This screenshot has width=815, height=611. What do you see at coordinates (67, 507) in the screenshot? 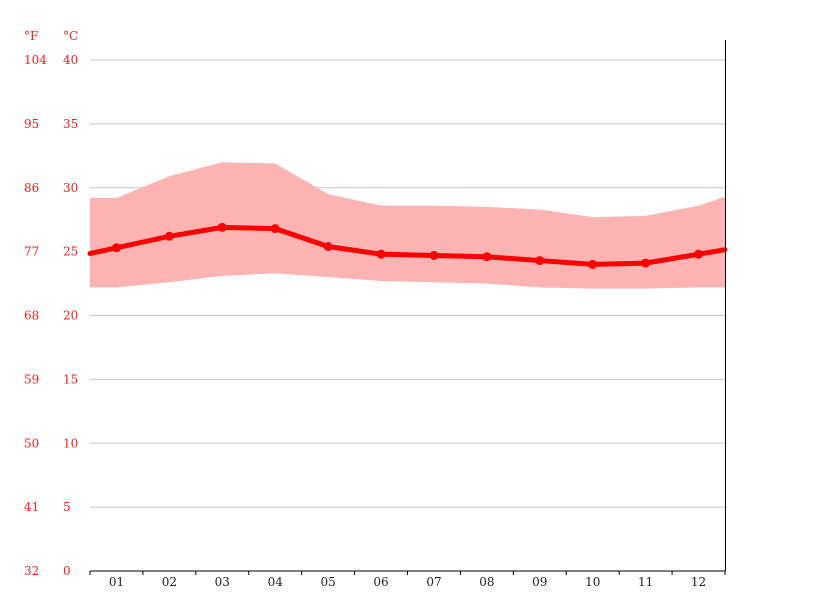
I see `y-tick-label-celsius: 5` at bounding box center [67, 507].